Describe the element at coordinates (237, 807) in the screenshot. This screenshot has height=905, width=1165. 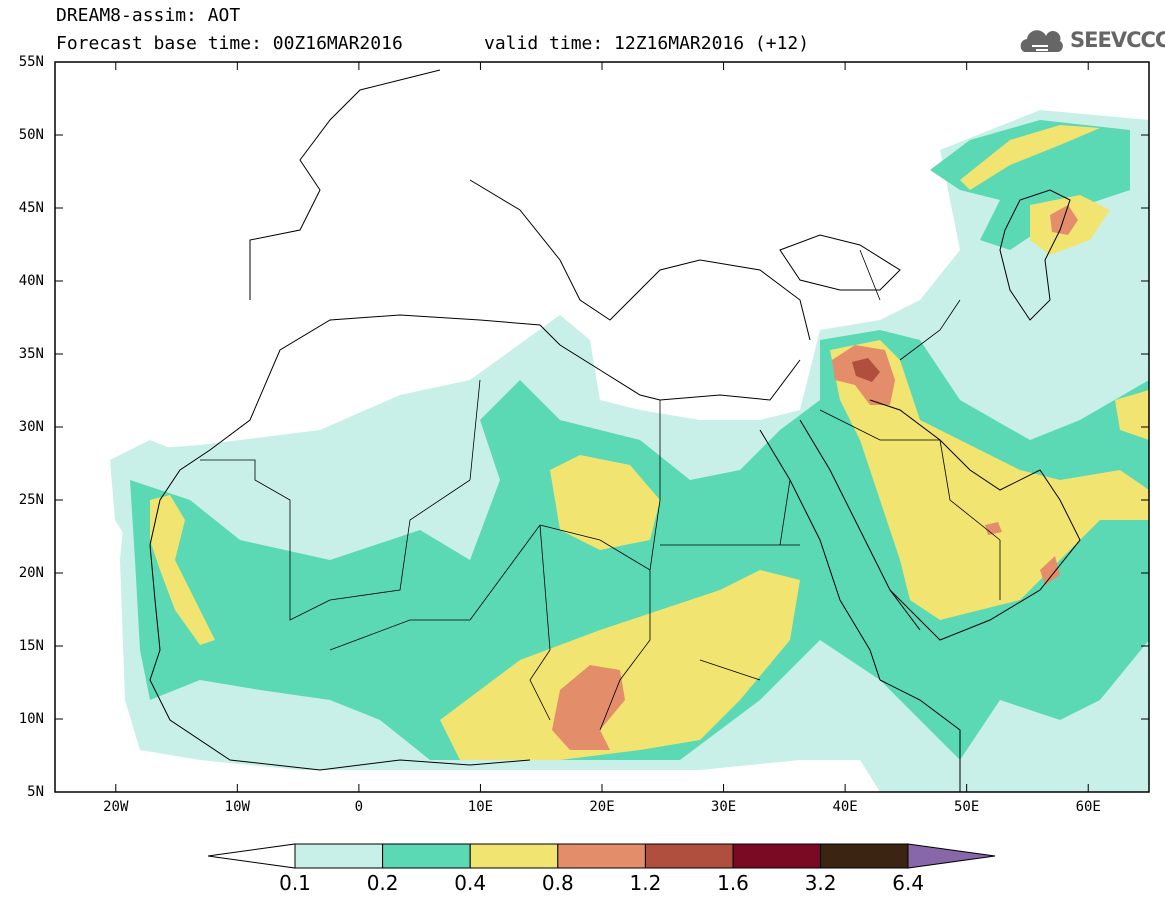
I see `lon-label: 10W` at that location.